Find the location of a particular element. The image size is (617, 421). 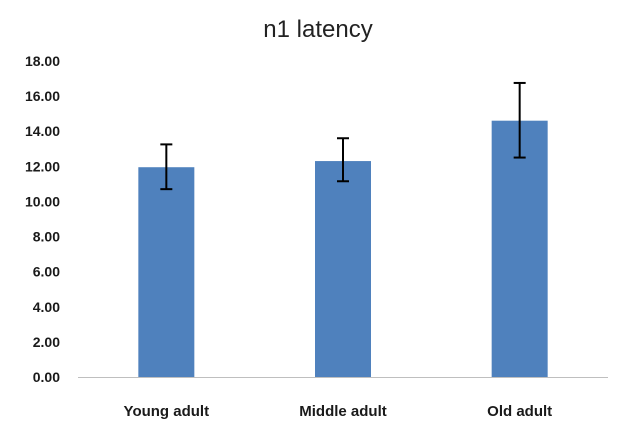

y-tick-label: 12.00 is located at coordinates (42, 166).